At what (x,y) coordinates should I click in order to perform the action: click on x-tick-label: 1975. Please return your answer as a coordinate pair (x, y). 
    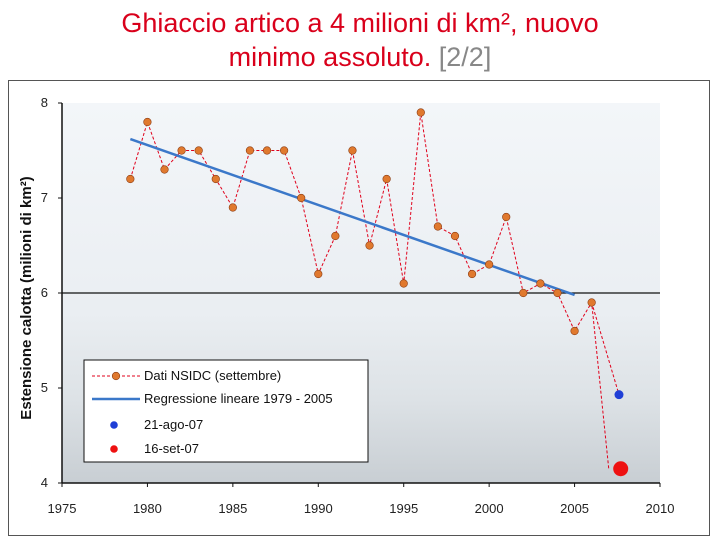
    Looking at the image, I should click on (62, 508).